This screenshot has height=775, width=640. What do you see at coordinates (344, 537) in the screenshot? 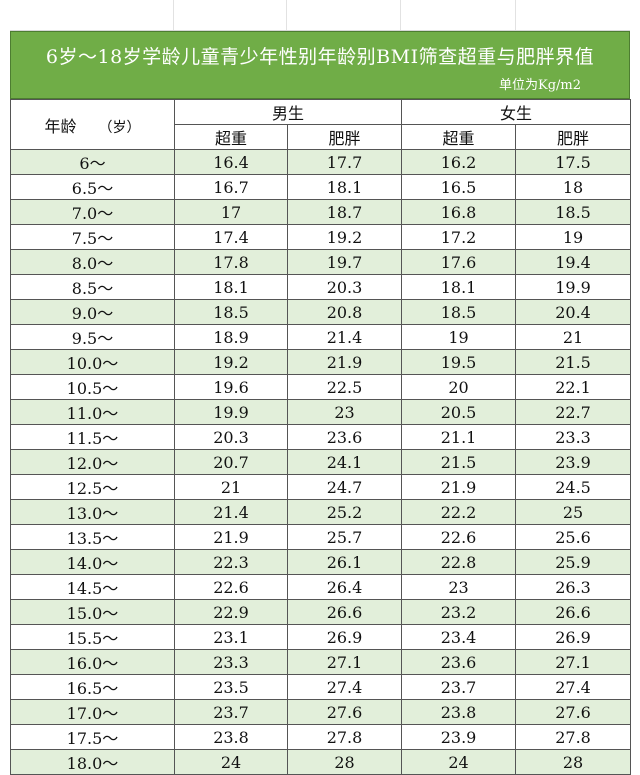
I see `male-obese-cell: 25.7` at bounding box center [344, 537].